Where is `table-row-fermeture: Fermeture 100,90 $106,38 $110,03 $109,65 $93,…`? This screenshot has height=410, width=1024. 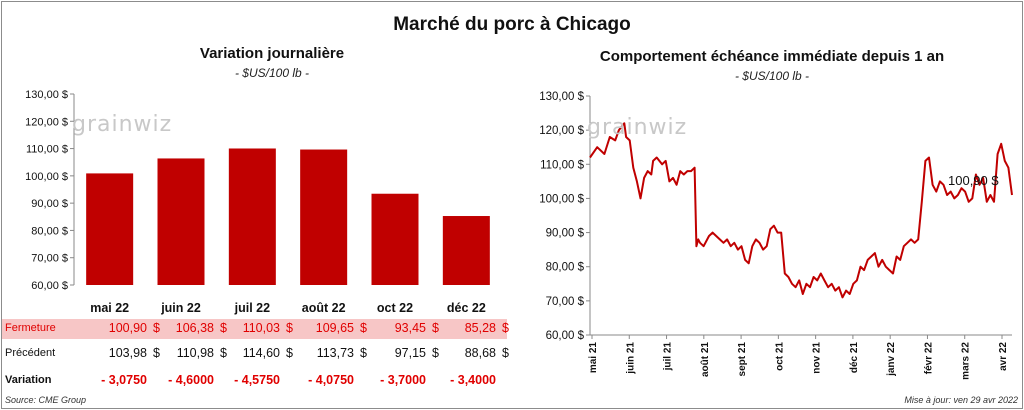
table-row-fermeture: Fermeture 100,90 $106,38 $110,03 $109,65 $93,… is located at coordinates (255, 329).